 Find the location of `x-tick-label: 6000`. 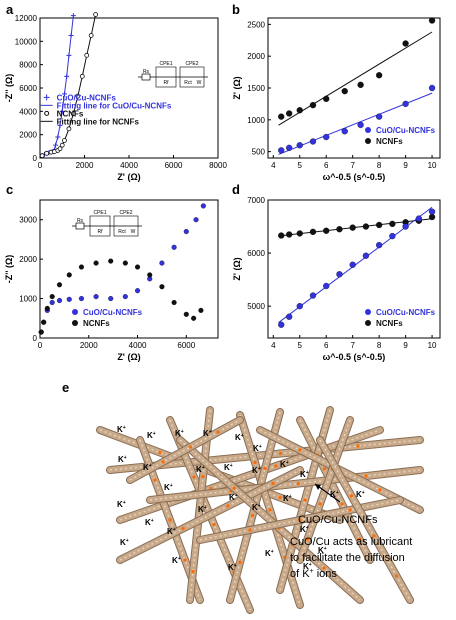

x-tick-label: 6000 is located at coordinates (174, 165).